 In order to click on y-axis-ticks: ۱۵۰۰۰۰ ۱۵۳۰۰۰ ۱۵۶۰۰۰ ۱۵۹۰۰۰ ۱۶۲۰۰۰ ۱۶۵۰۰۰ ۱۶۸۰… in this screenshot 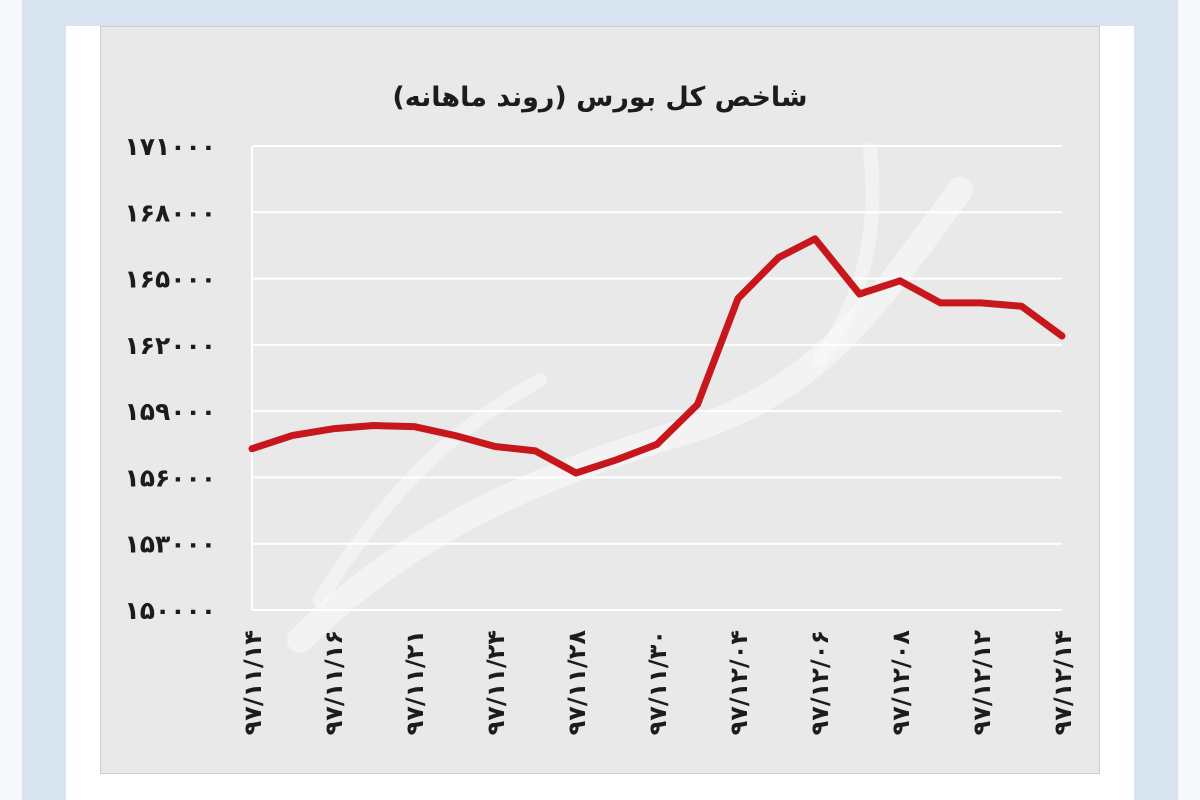, I will do `click(170, 378)`.